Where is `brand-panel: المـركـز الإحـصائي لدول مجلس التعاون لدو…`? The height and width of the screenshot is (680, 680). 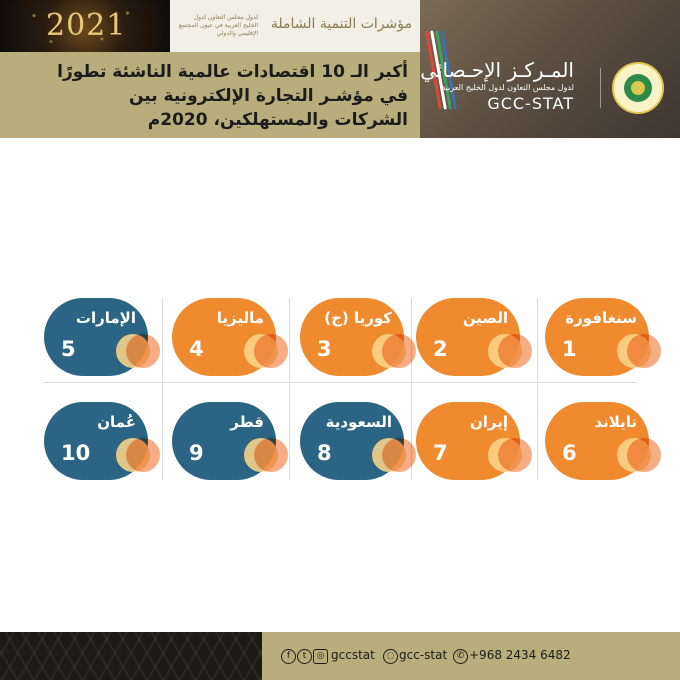 brand-panel: المـركـز الإحـصائي لدول مجلس التعاون لدو… is located at coordinates (550, 69).